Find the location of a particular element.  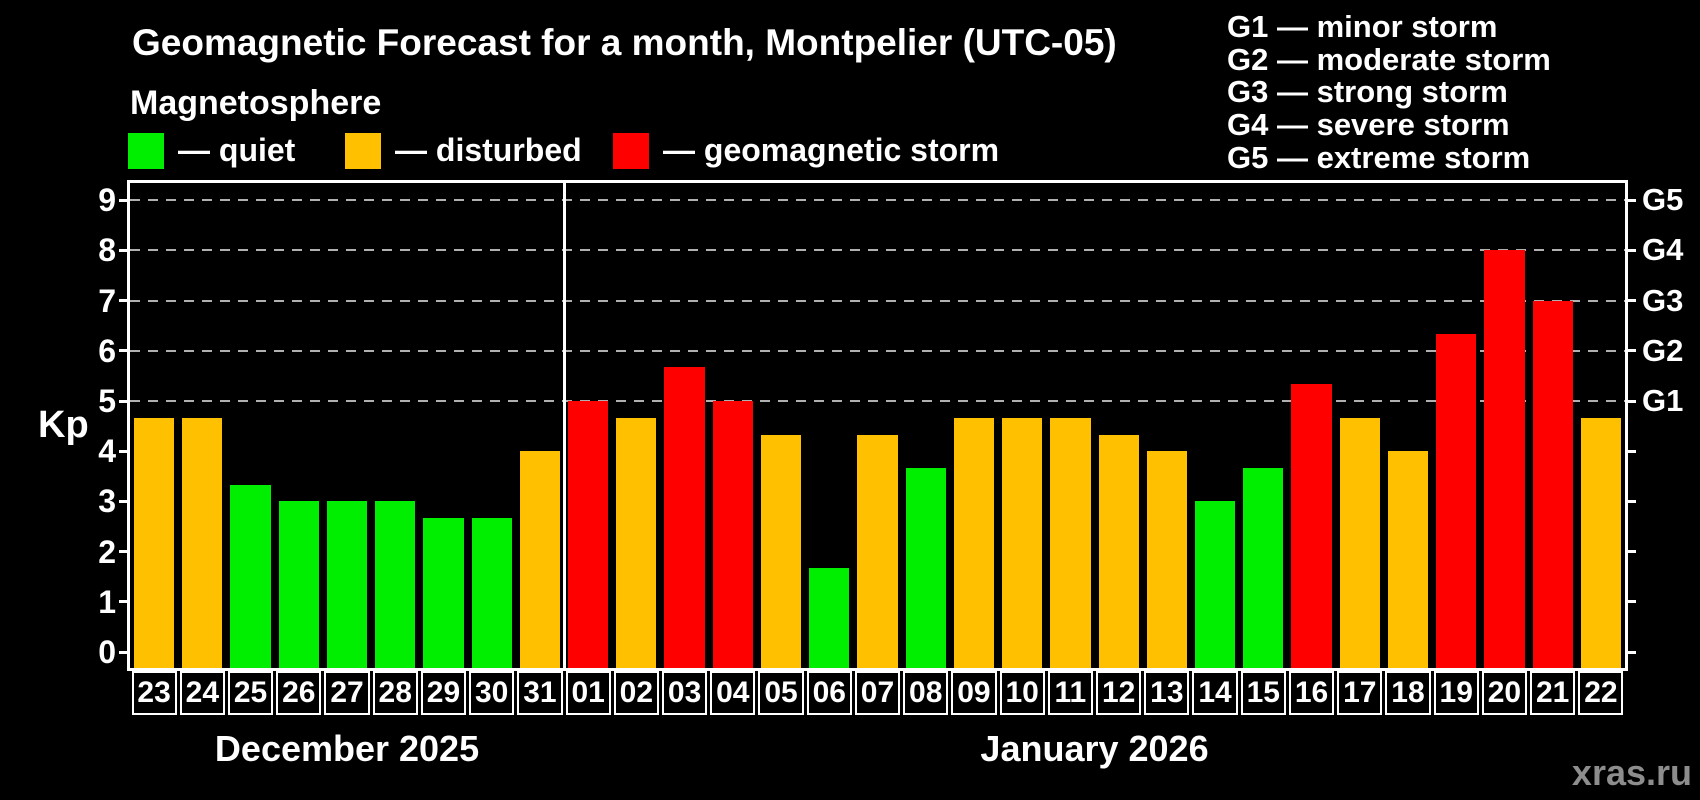

g-legend-line-g4: G4 — severe storm is located at coordinates (1368, 125).